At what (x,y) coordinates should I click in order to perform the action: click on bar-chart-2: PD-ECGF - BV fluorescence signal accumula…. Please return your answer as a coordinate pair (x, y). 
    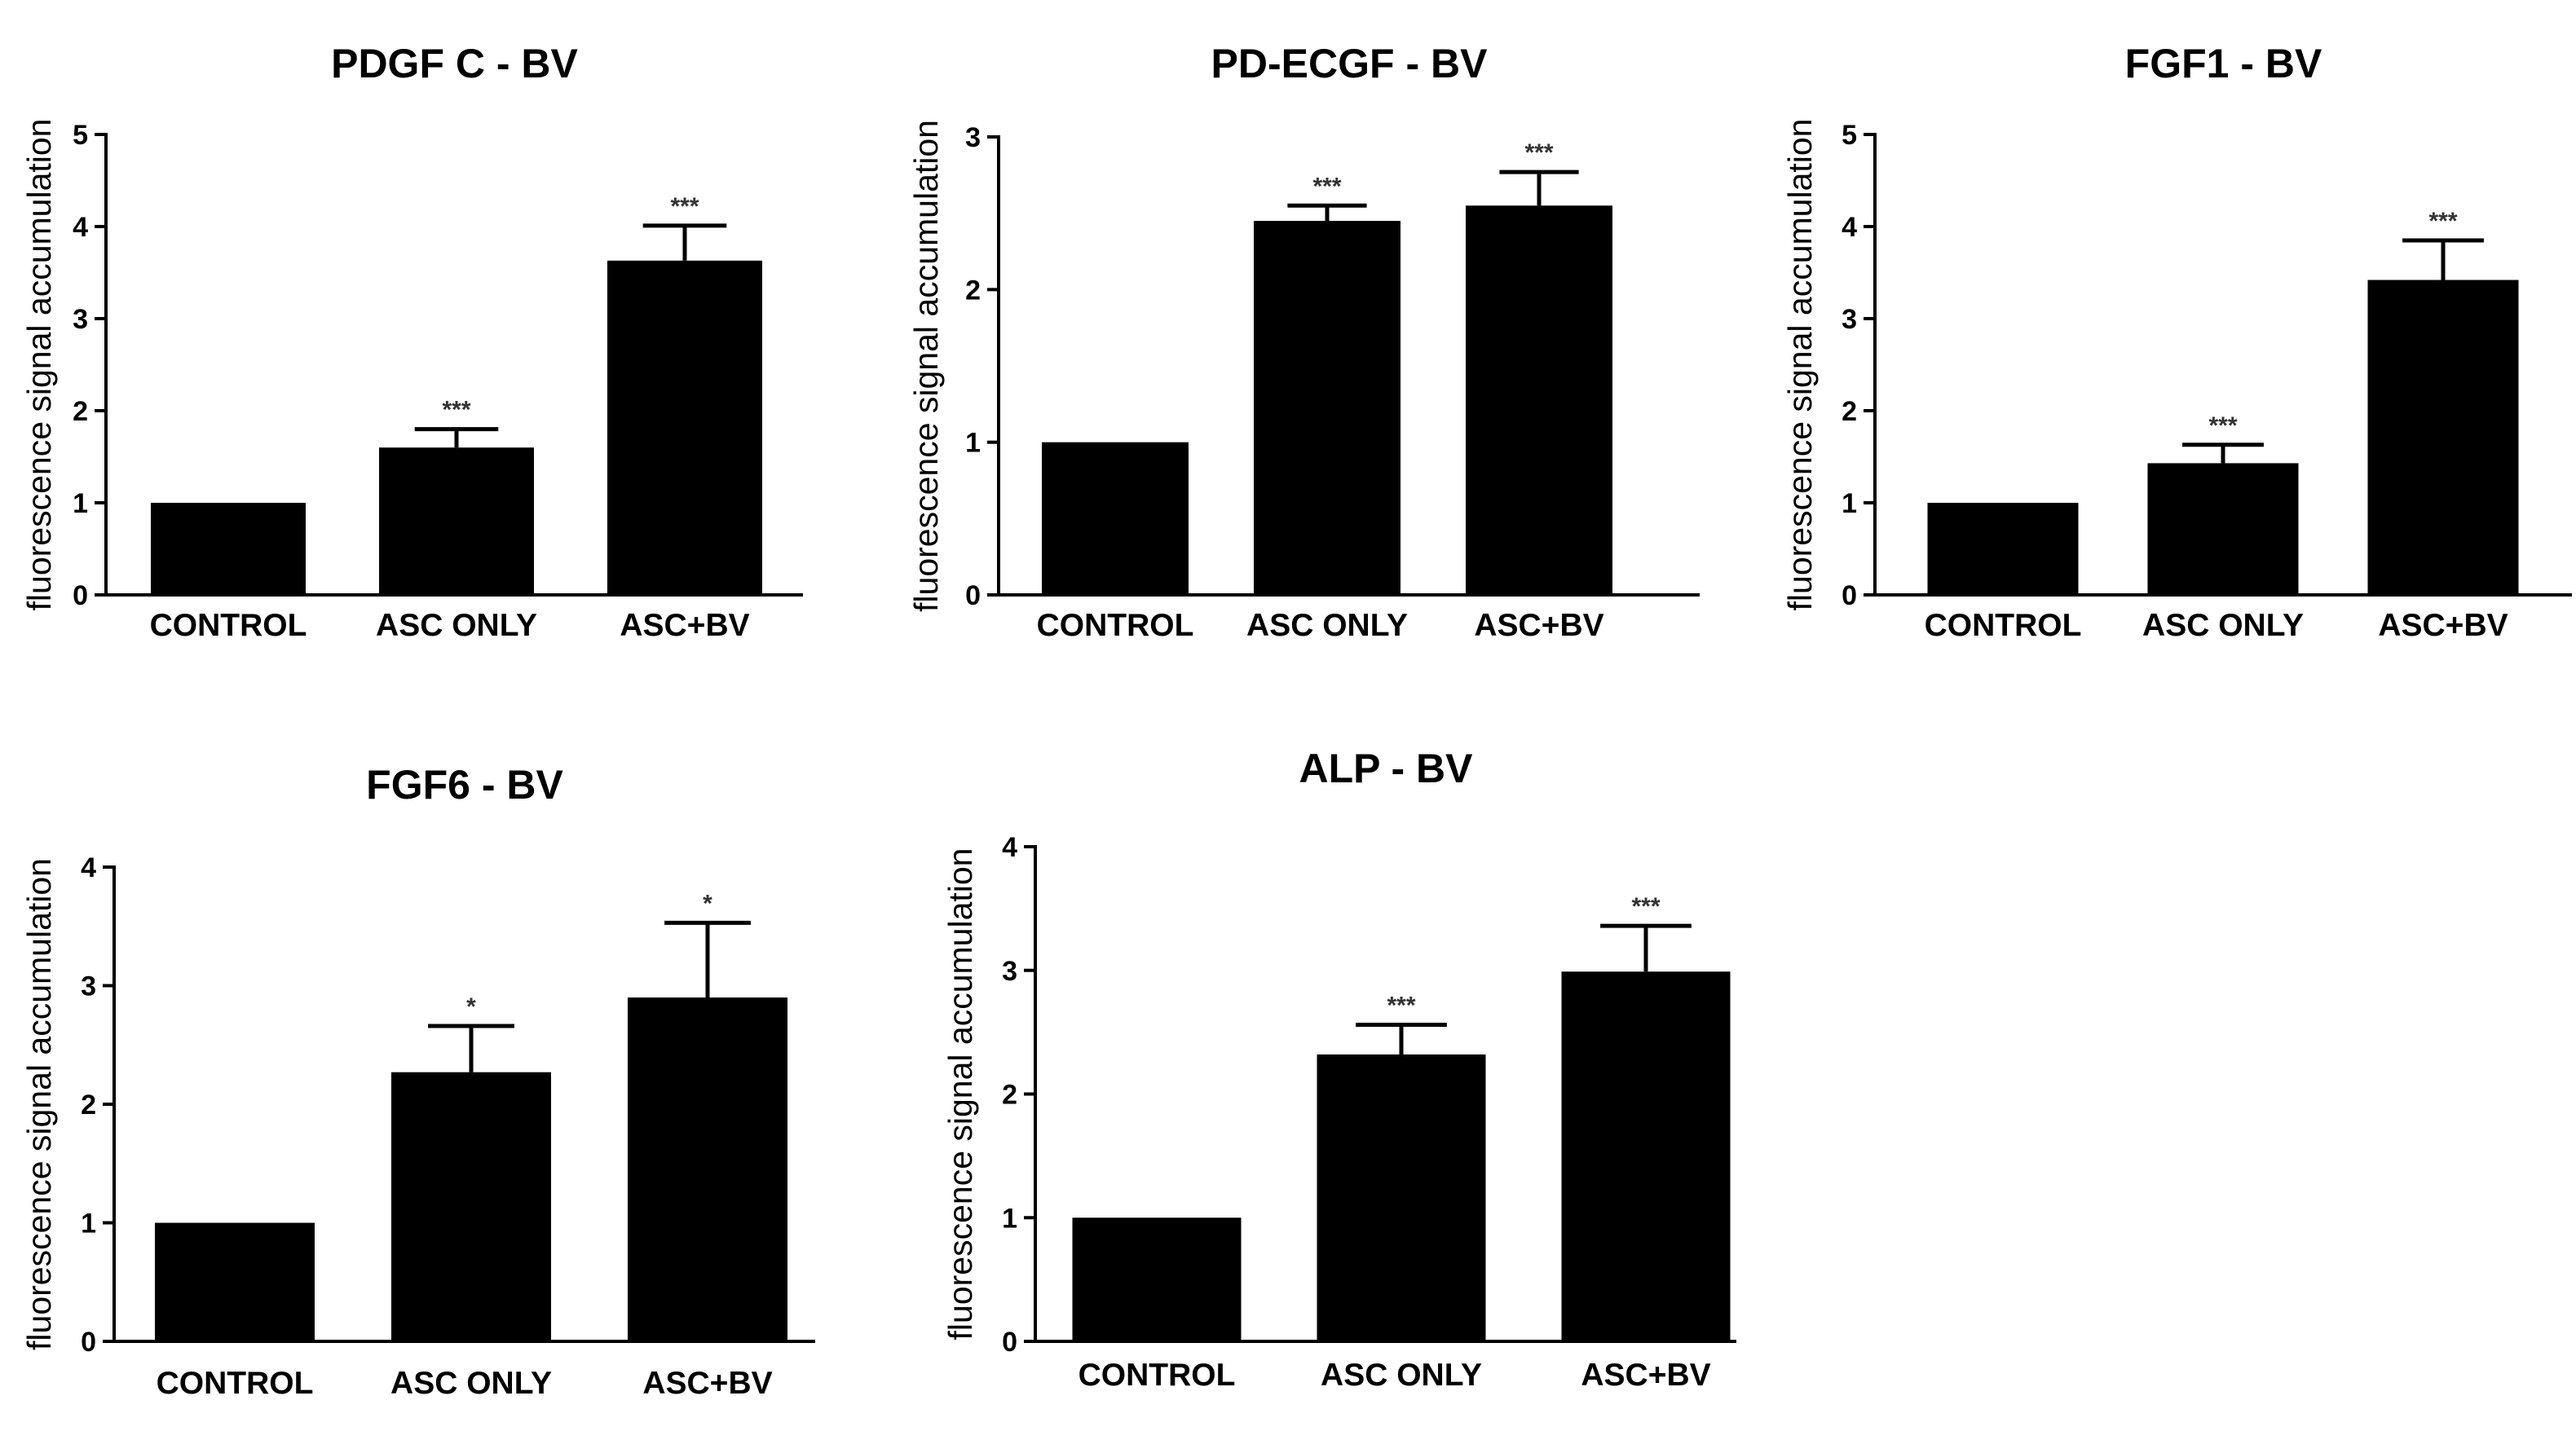
    Looking at the image, I should click on (1303, 342).